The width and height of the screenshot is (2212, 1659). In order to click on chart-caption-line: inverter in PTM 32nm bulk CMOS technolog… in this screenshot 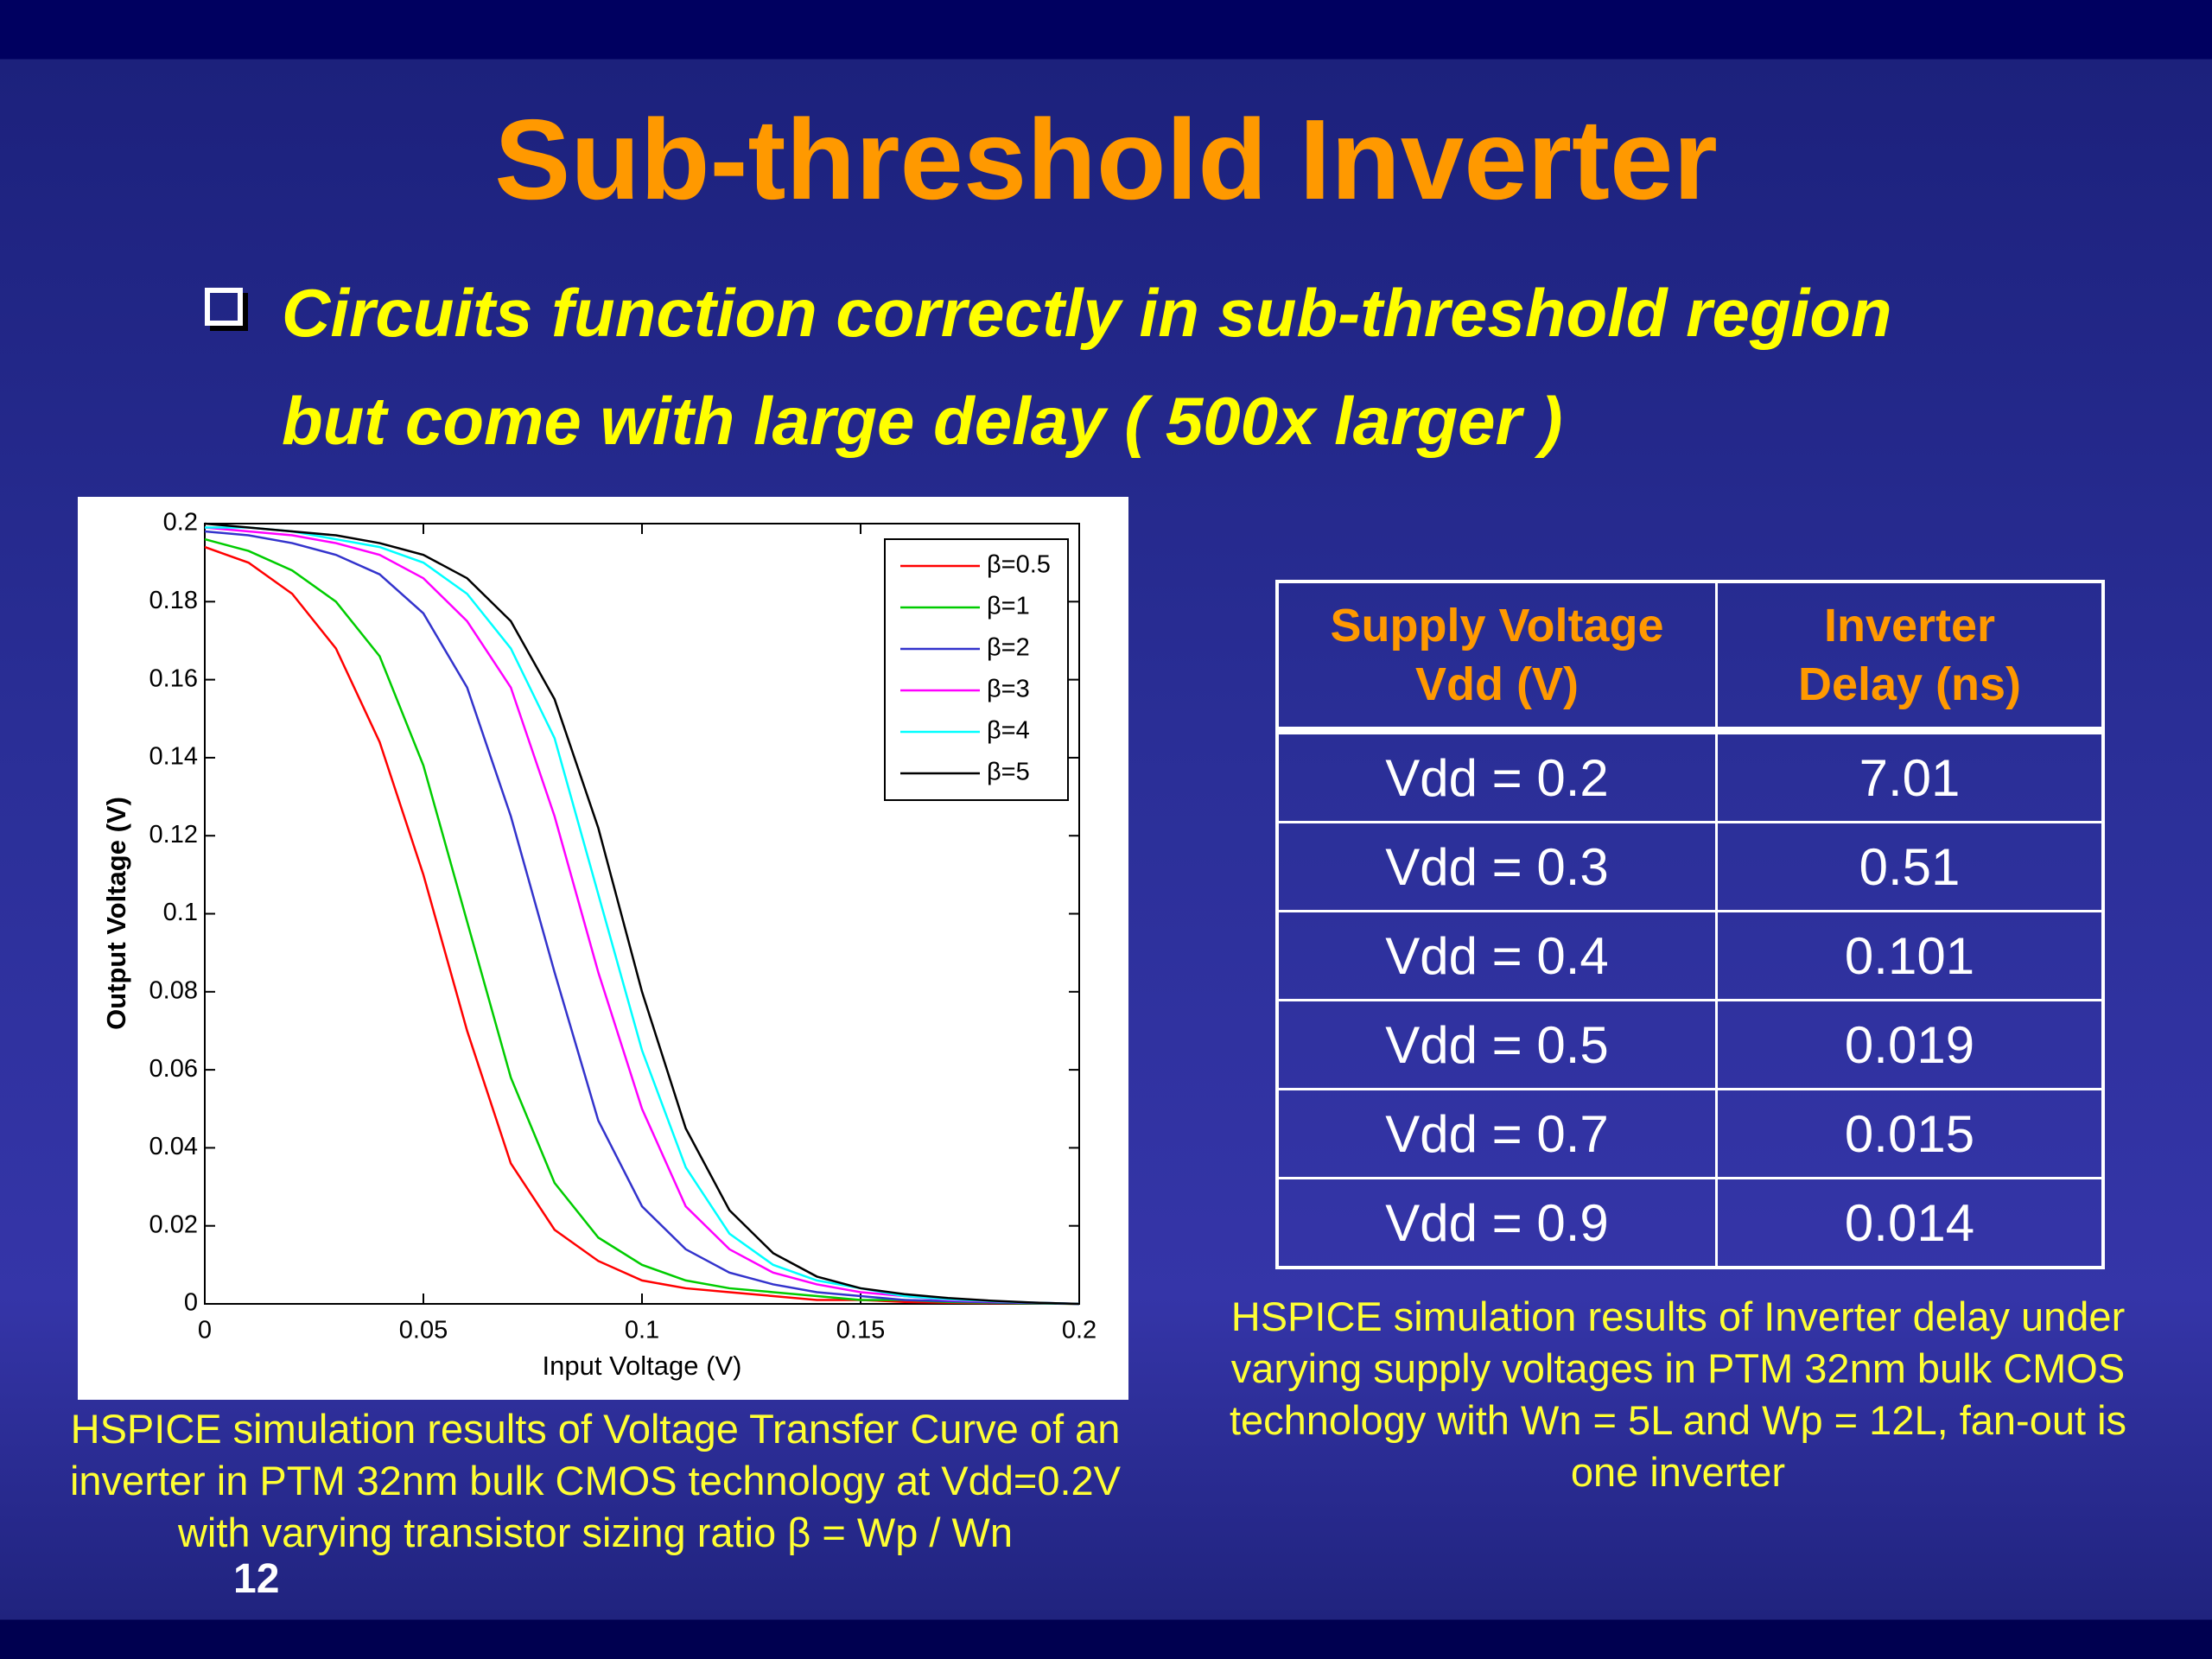, I will do `click(595, 1480)`.